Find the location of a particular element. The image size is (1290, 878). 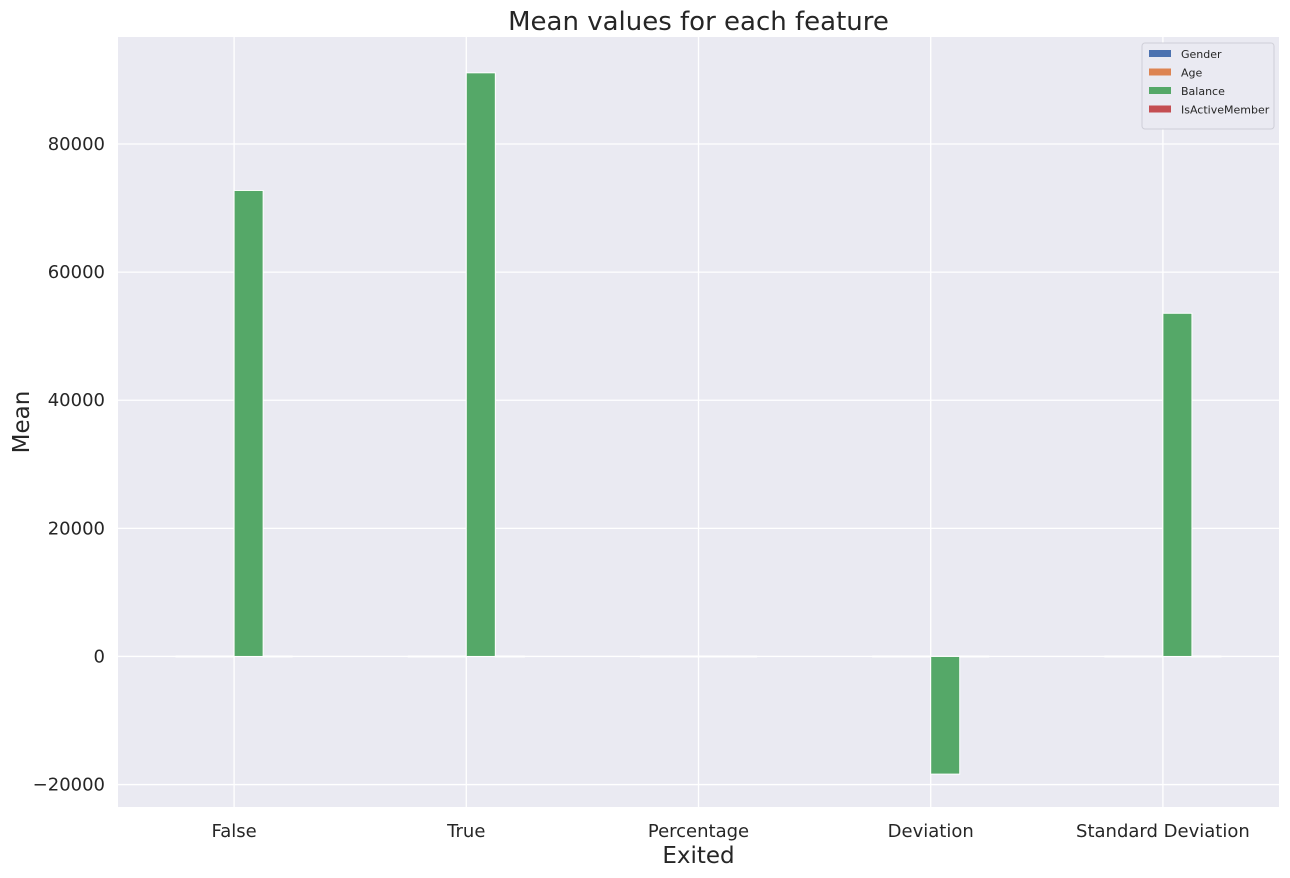

x-axis-label: Exited is located at coordinates (698, 856).